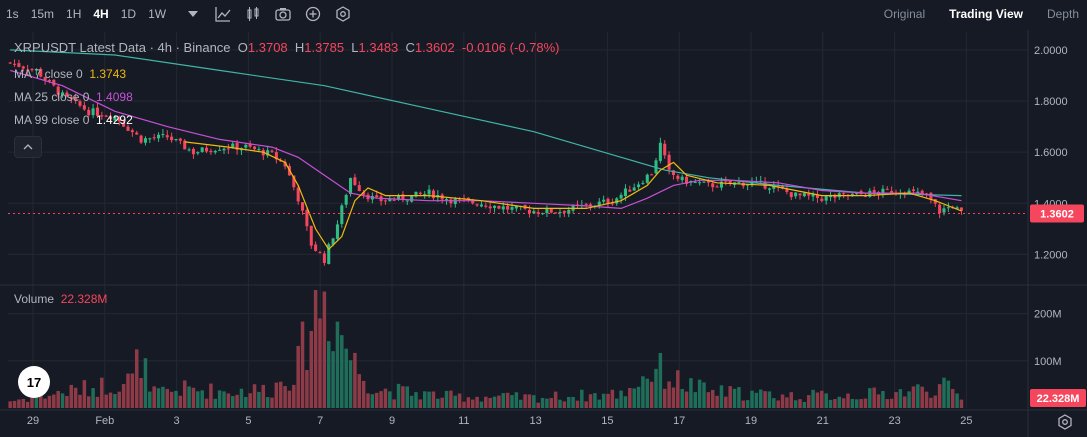  I want to click on timeframe-1d: 1D, so click(128, 14).